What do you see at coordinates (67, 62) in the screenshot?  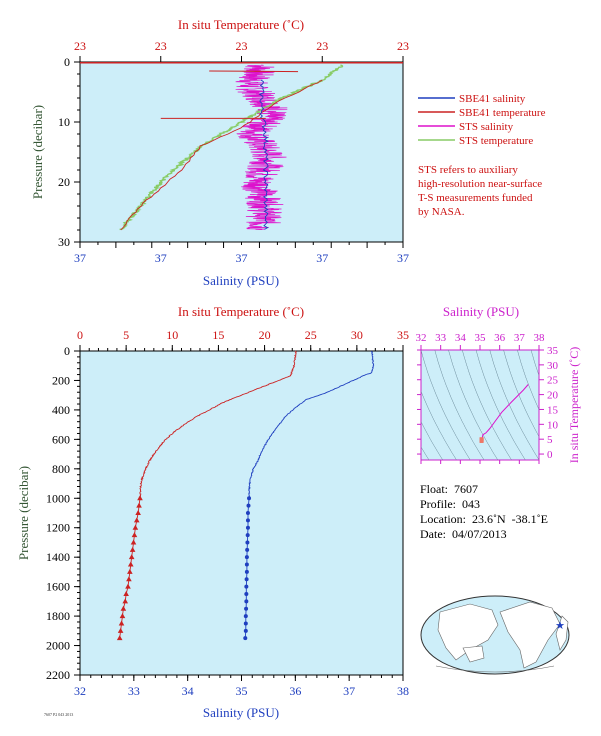 I see `top-panel-y-tick-label: 0` at bounding box center [67, 62].